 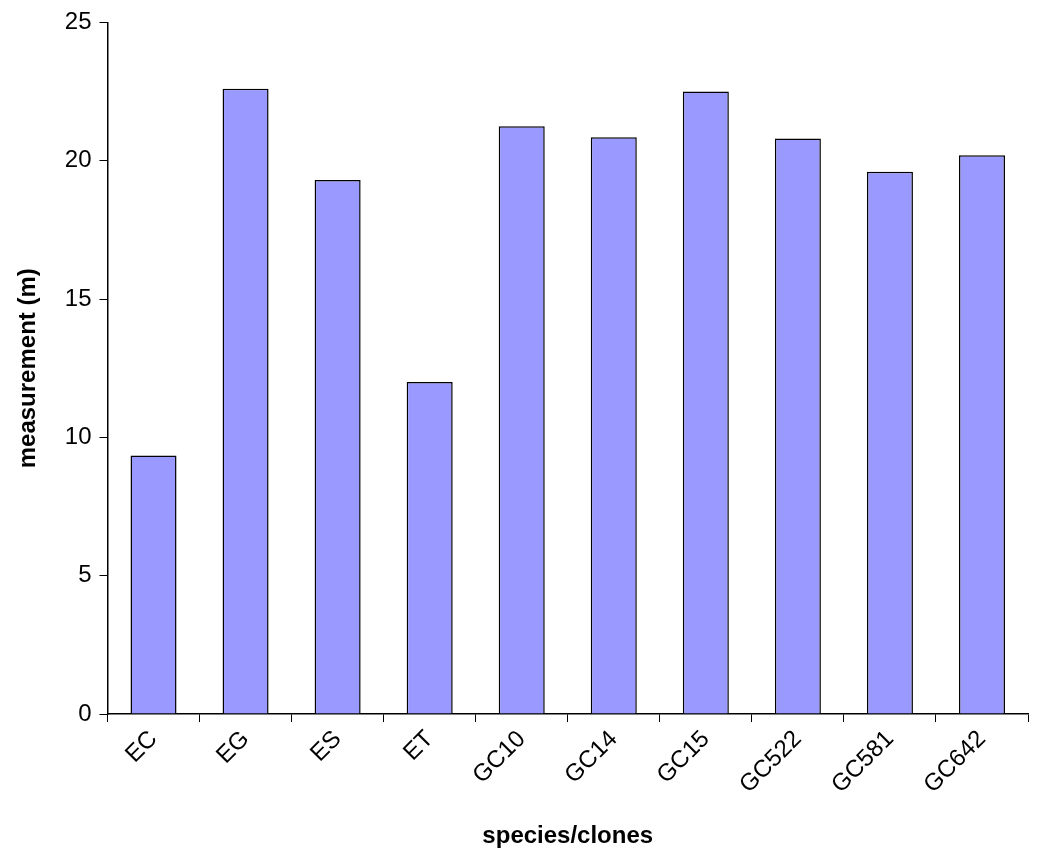 I want to click on x-tick-label: EG, so click(x=232, y=746).